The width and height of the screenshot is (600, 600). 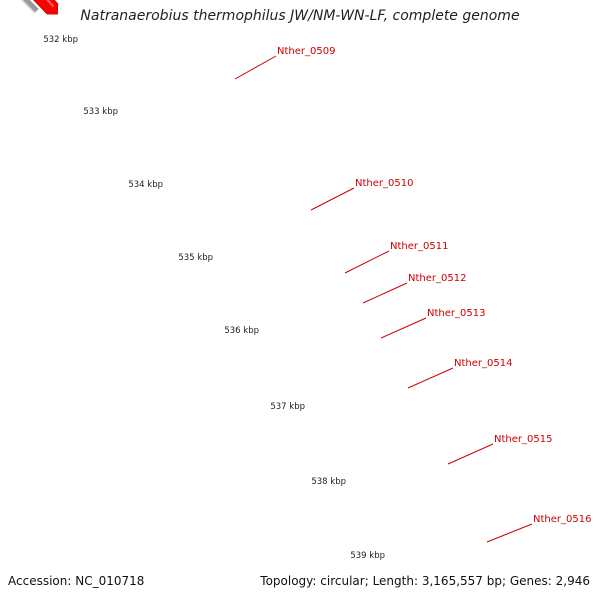 I want to click on feature-label: Nther_0512, so click(x=437, y=278).